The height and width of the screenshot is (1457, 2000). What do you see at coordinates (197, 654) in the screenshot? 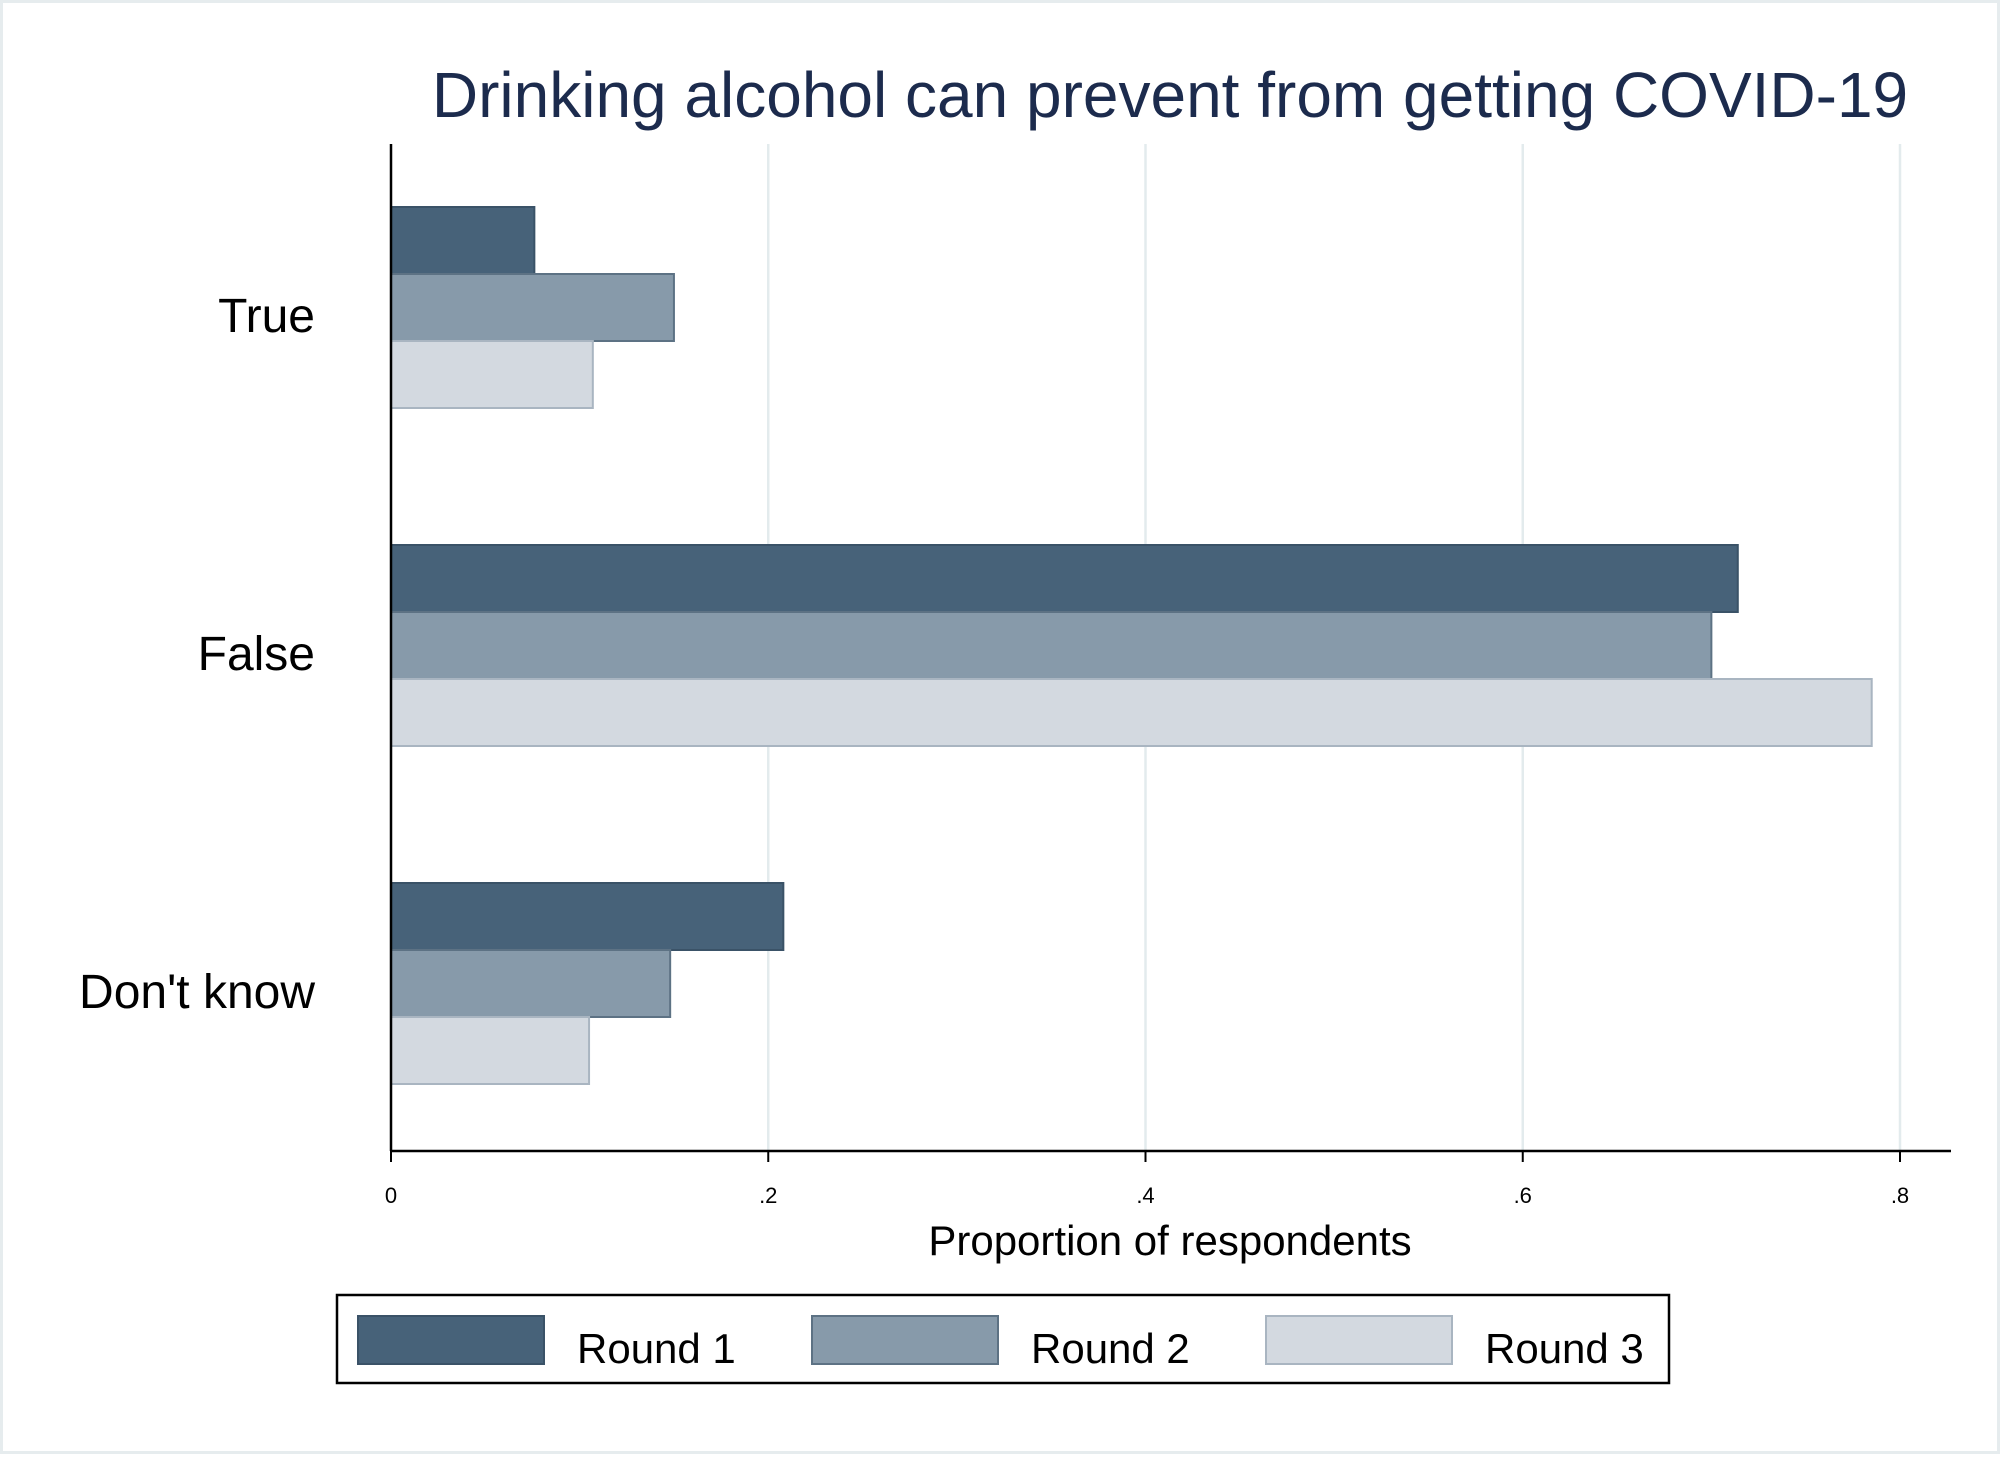
I see `category-labels: True False Don't know` at bounding box center [197, 654].